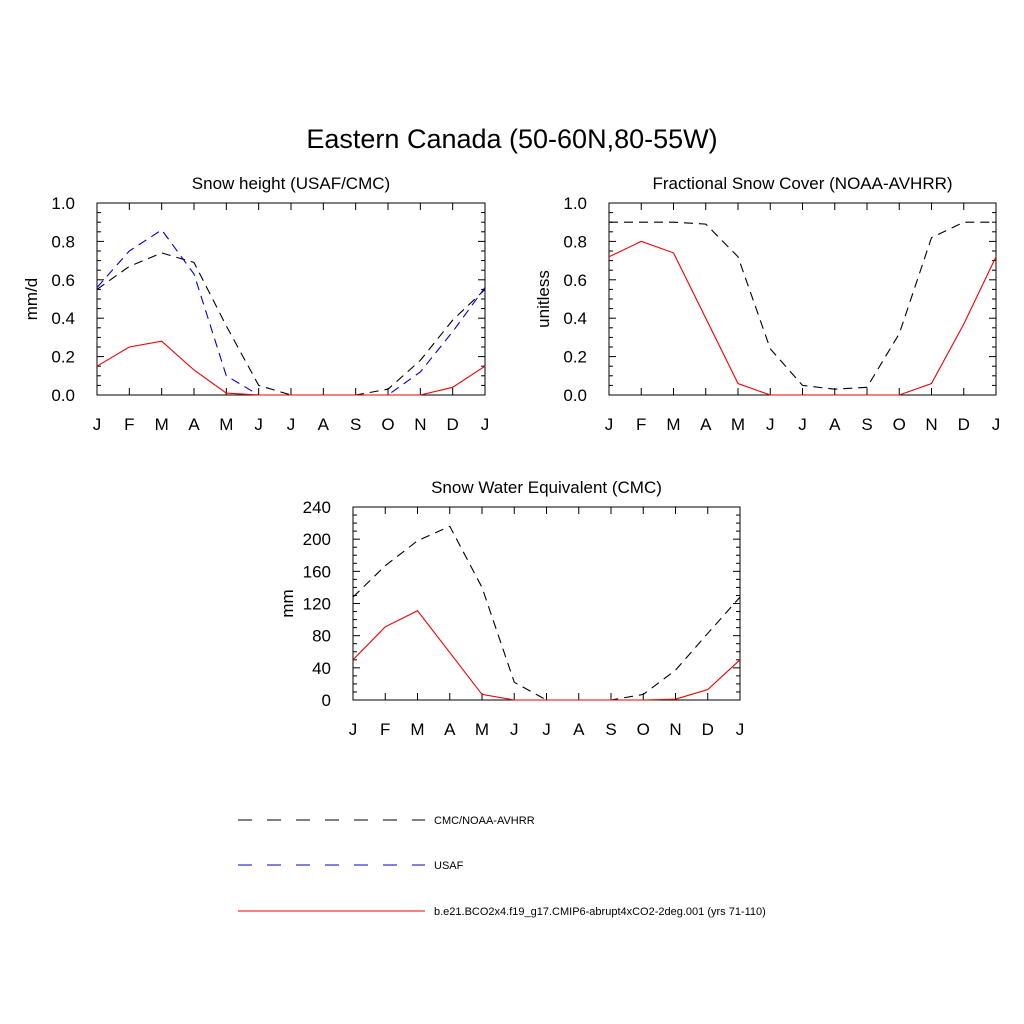  What do you see at coordinates (546, 655) in the screenshot?
I see `snow-water-equivalent-series-1-line` at bounding box center [546, 655].